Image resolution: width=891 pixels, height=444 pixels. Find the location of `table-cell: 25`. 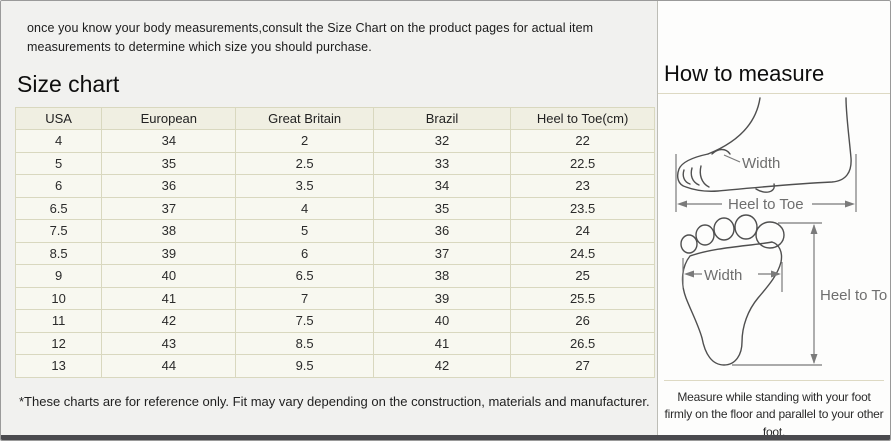

table-cell: 25 is located at coordinates (582, 276).